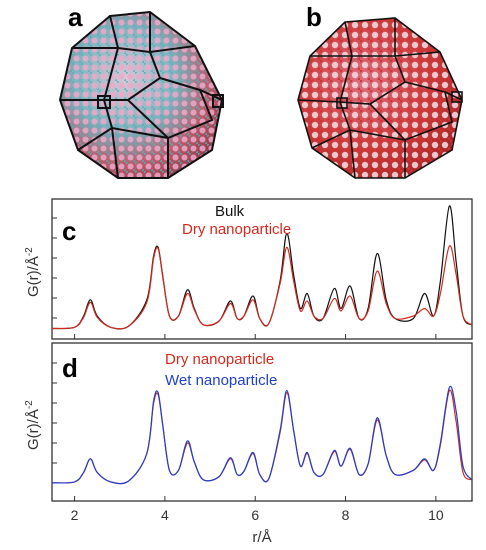  I want to click on panel-b-nanoparticle: b, so click(380, 90).